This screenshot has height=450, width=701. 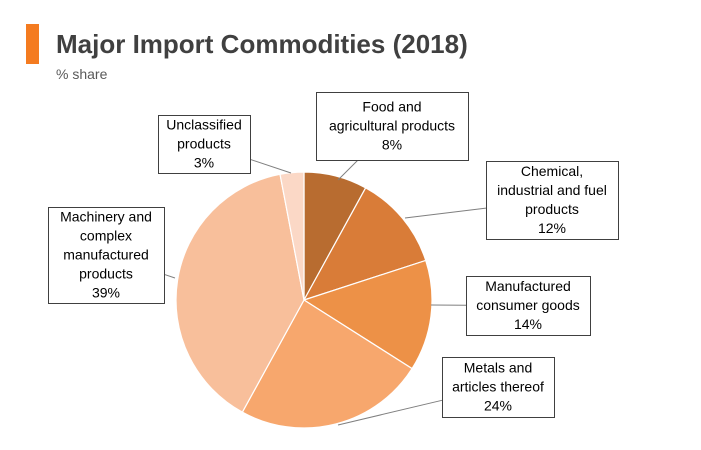 What do you see at coordinates (552, 190) in the screenshot?
I see `slice-category-label-1: industrial and fuel` at bounding box center [552, 190].